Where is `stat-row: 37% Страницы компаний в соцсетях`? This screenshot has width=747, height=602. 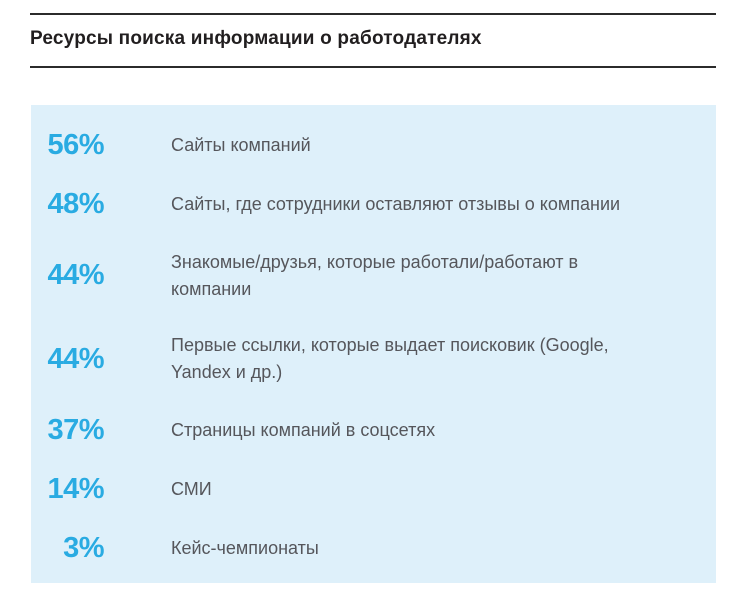
stat-row: 37% Страницы компаний в соцсетях is located at coordinates (364, 430).